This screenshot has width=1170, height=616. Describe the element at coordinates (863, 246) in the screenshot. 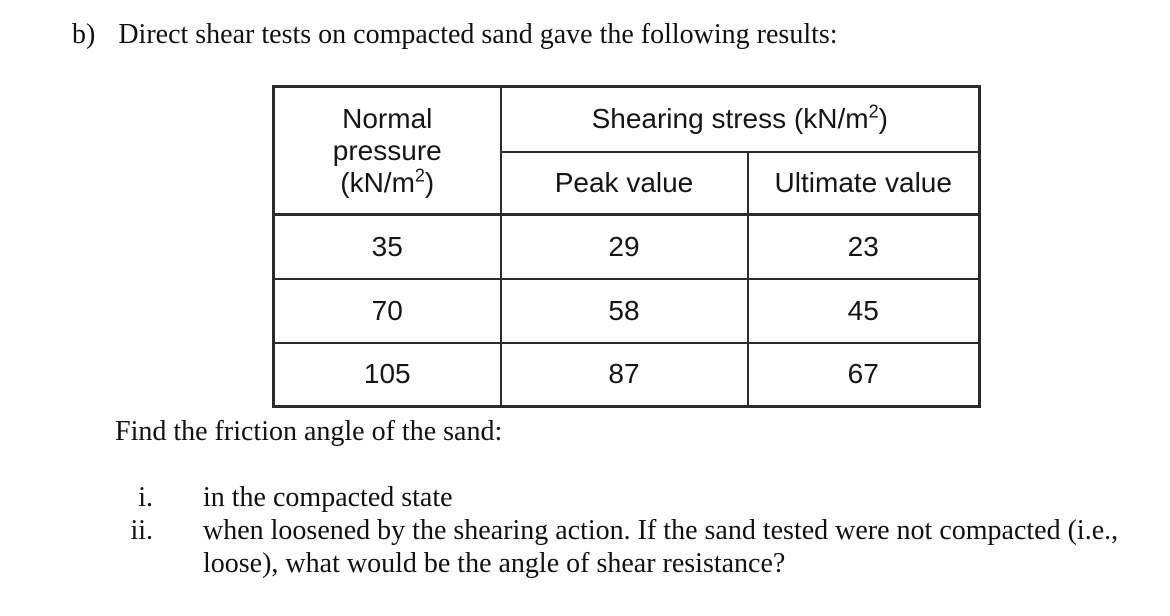

I see `ultimate-value: 23` at that location.